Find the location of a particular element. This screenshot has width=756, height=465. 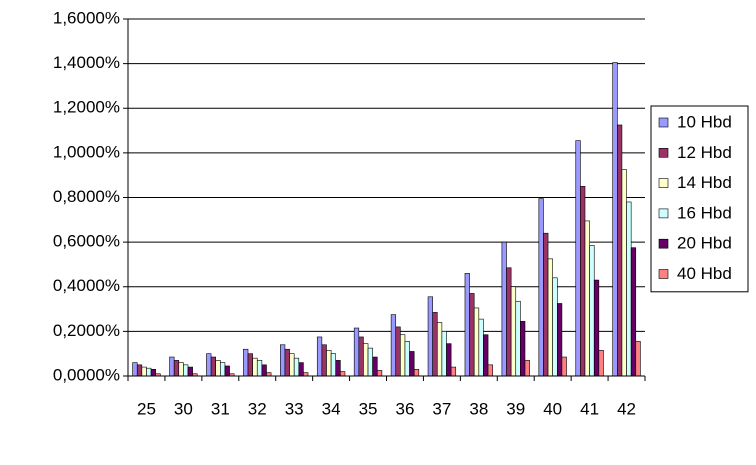

x-tick-label: 34 is located at coordinates (331, 408).